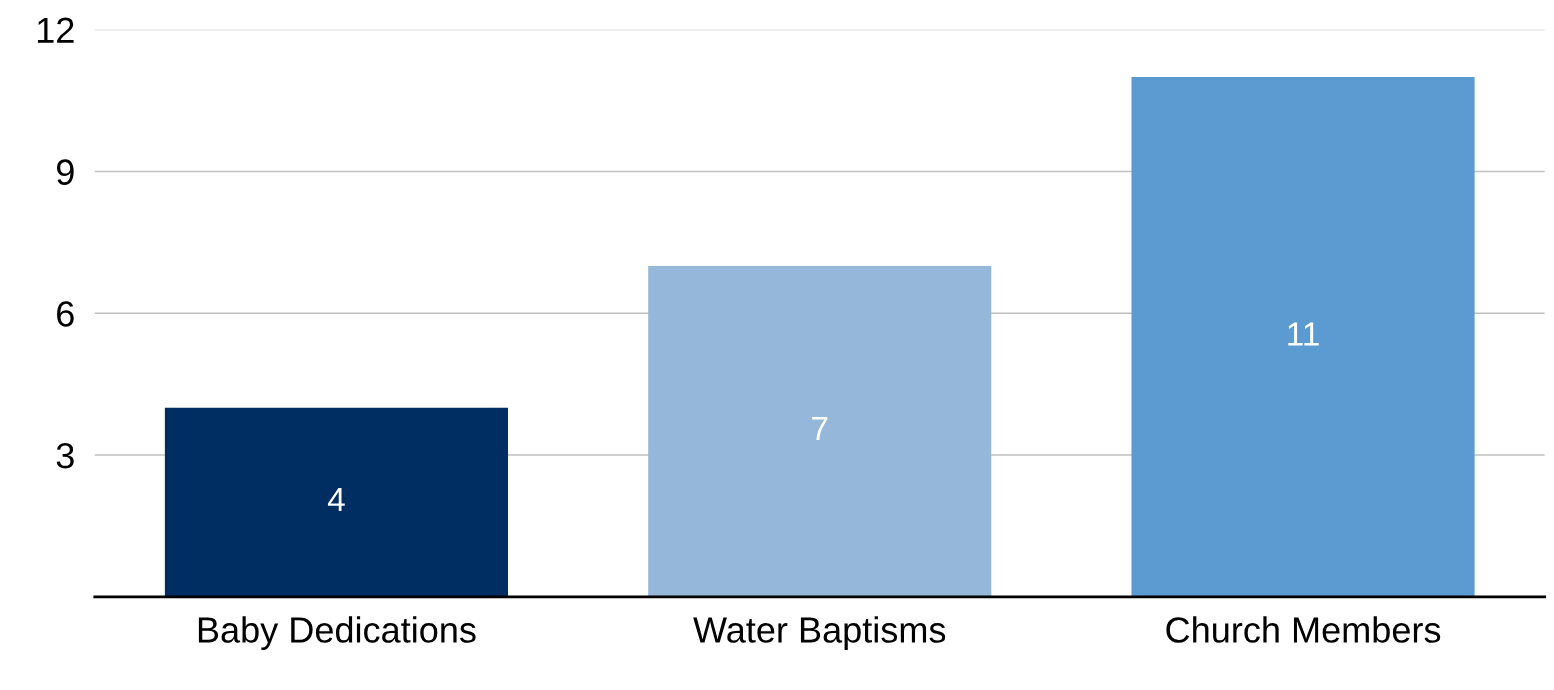 Image resolution: width=1554 pixels, height=690 pixels. What do you see at coordinates (337, 633) in the screenshot?
I see `x-tick-label: Baby Dedications` at bounding box center [337, 633].